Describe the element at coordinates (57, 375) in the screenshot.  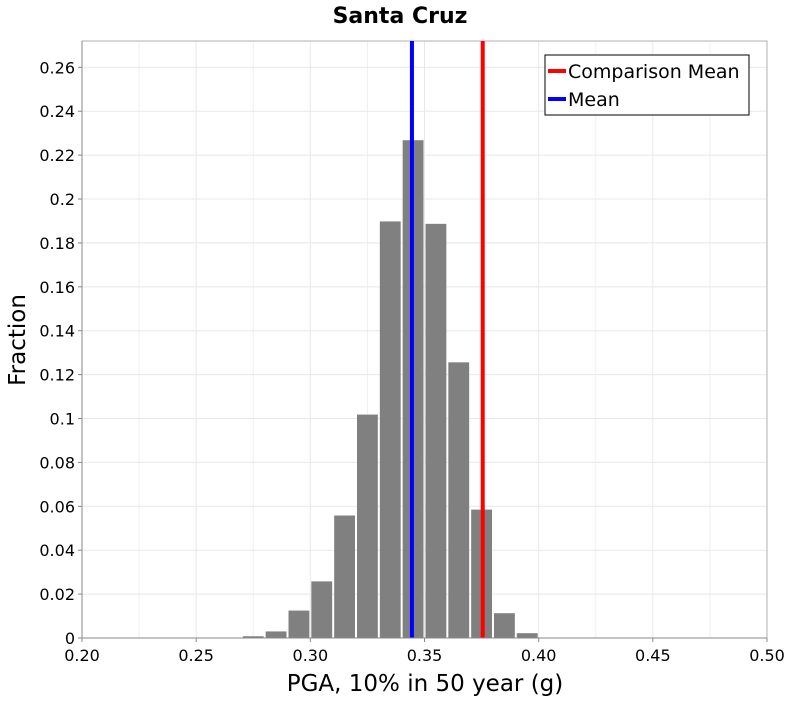
I see `y-tick-label: 0.12` at that location.